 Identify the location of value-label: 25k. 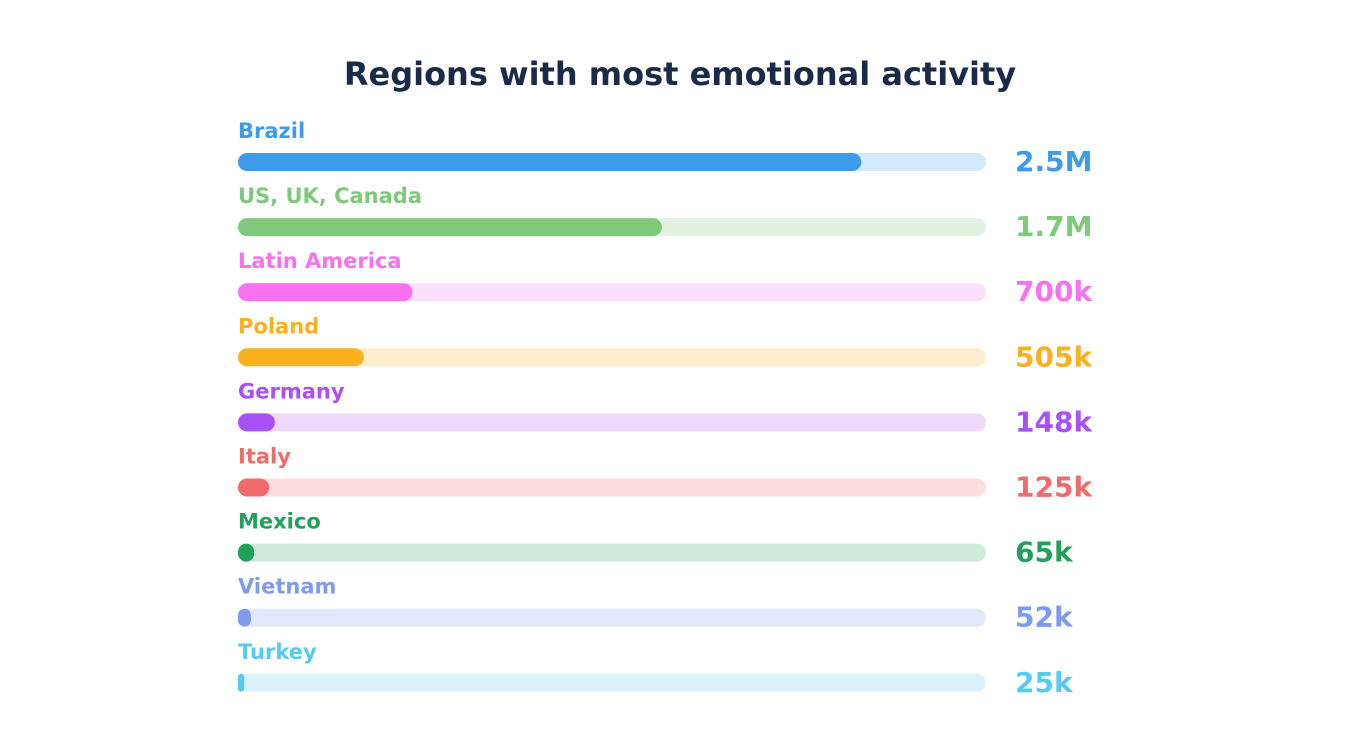
(1044, 682).